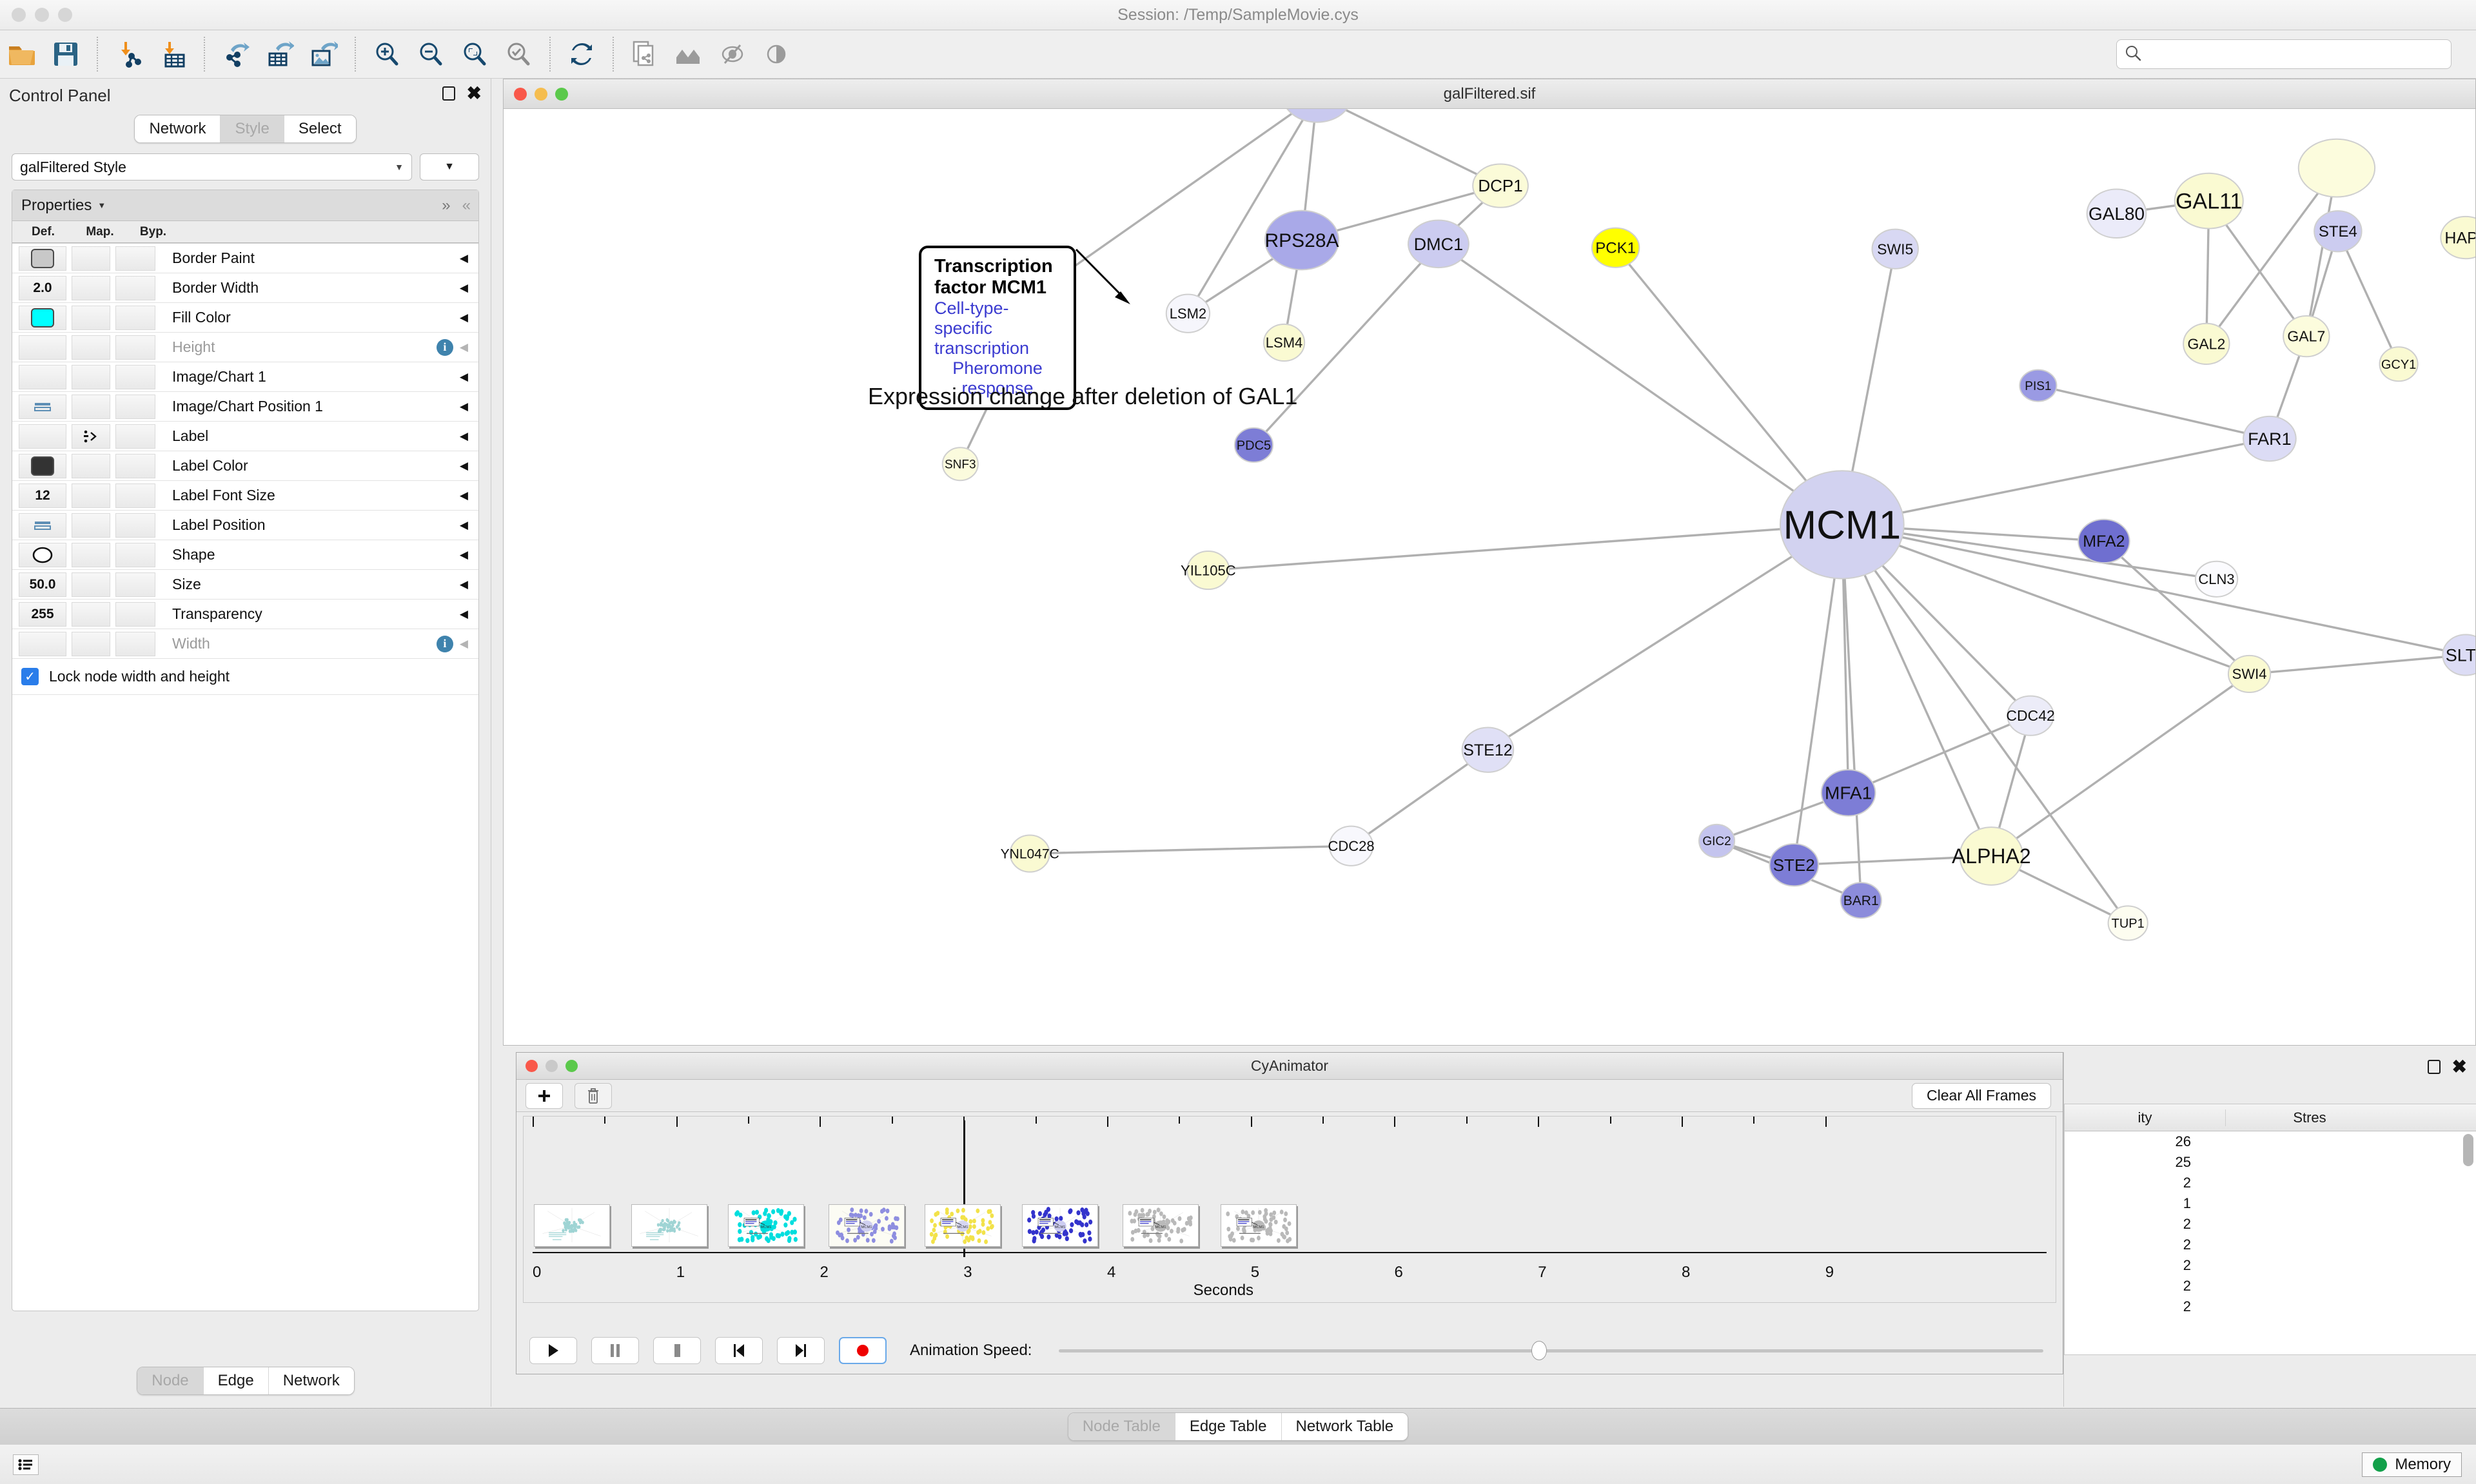  Describe the element at coordinates (1539, 1350) in the screenshot. I see `slider-knob` at that location.